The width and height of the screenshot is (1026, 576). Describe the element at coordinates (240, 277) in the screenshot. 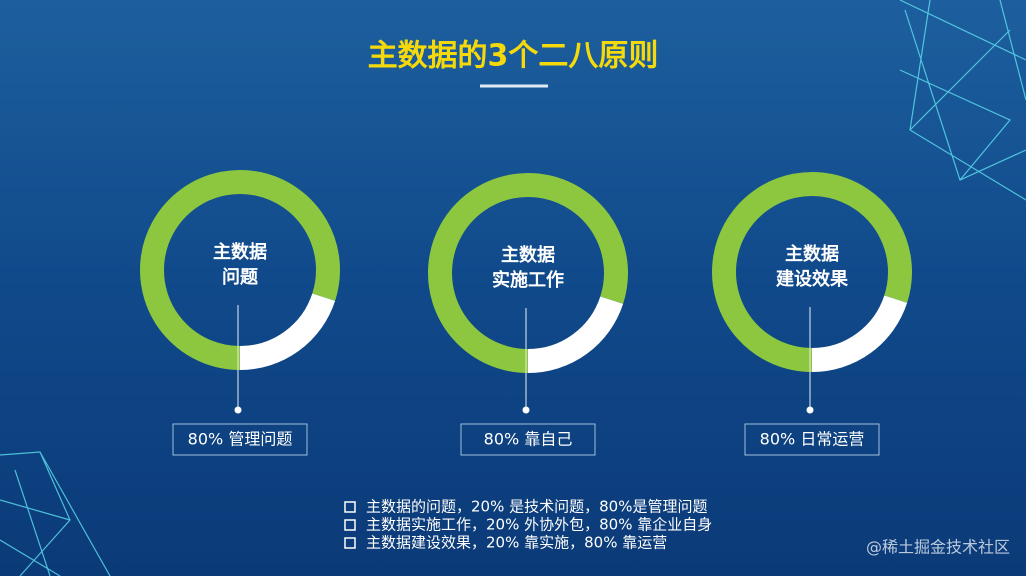

I see `donut-center-label: 问题` at that location.